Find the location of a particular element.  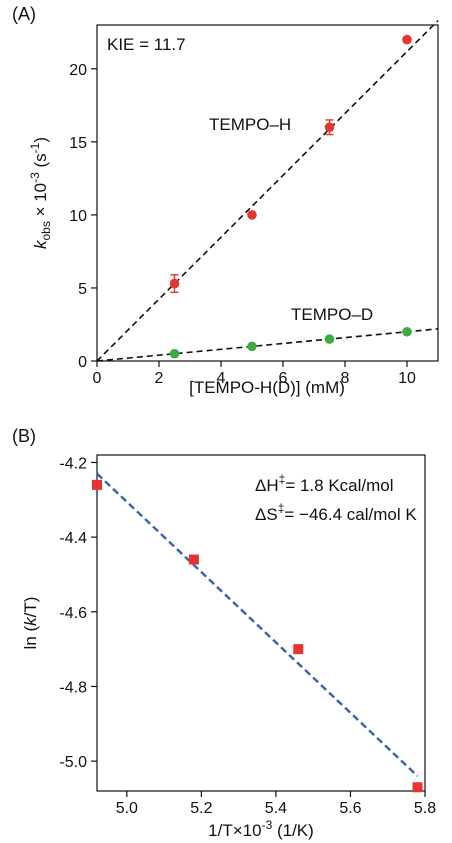

delta-s-dagger: ‡ is located at coordinates (281, 508).